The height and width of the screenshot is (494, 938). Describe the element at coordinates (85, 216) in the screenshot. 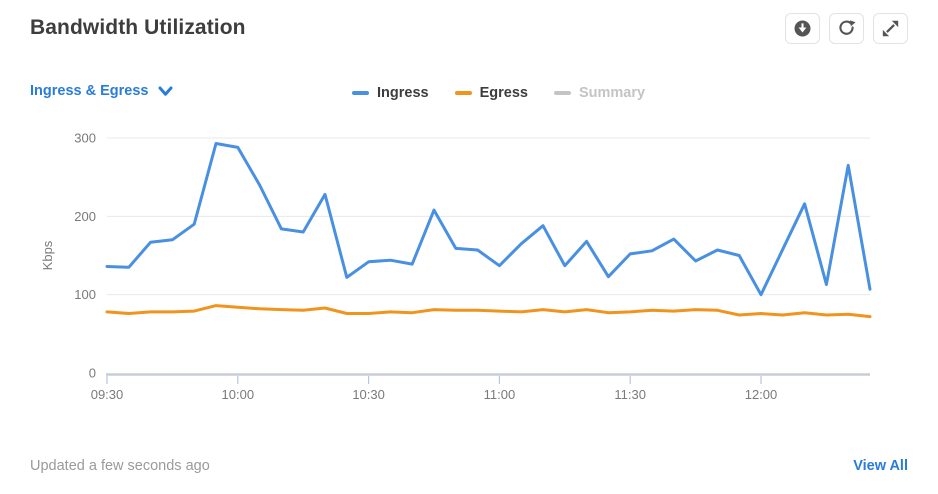

I see `svg-text: 200` at that location.